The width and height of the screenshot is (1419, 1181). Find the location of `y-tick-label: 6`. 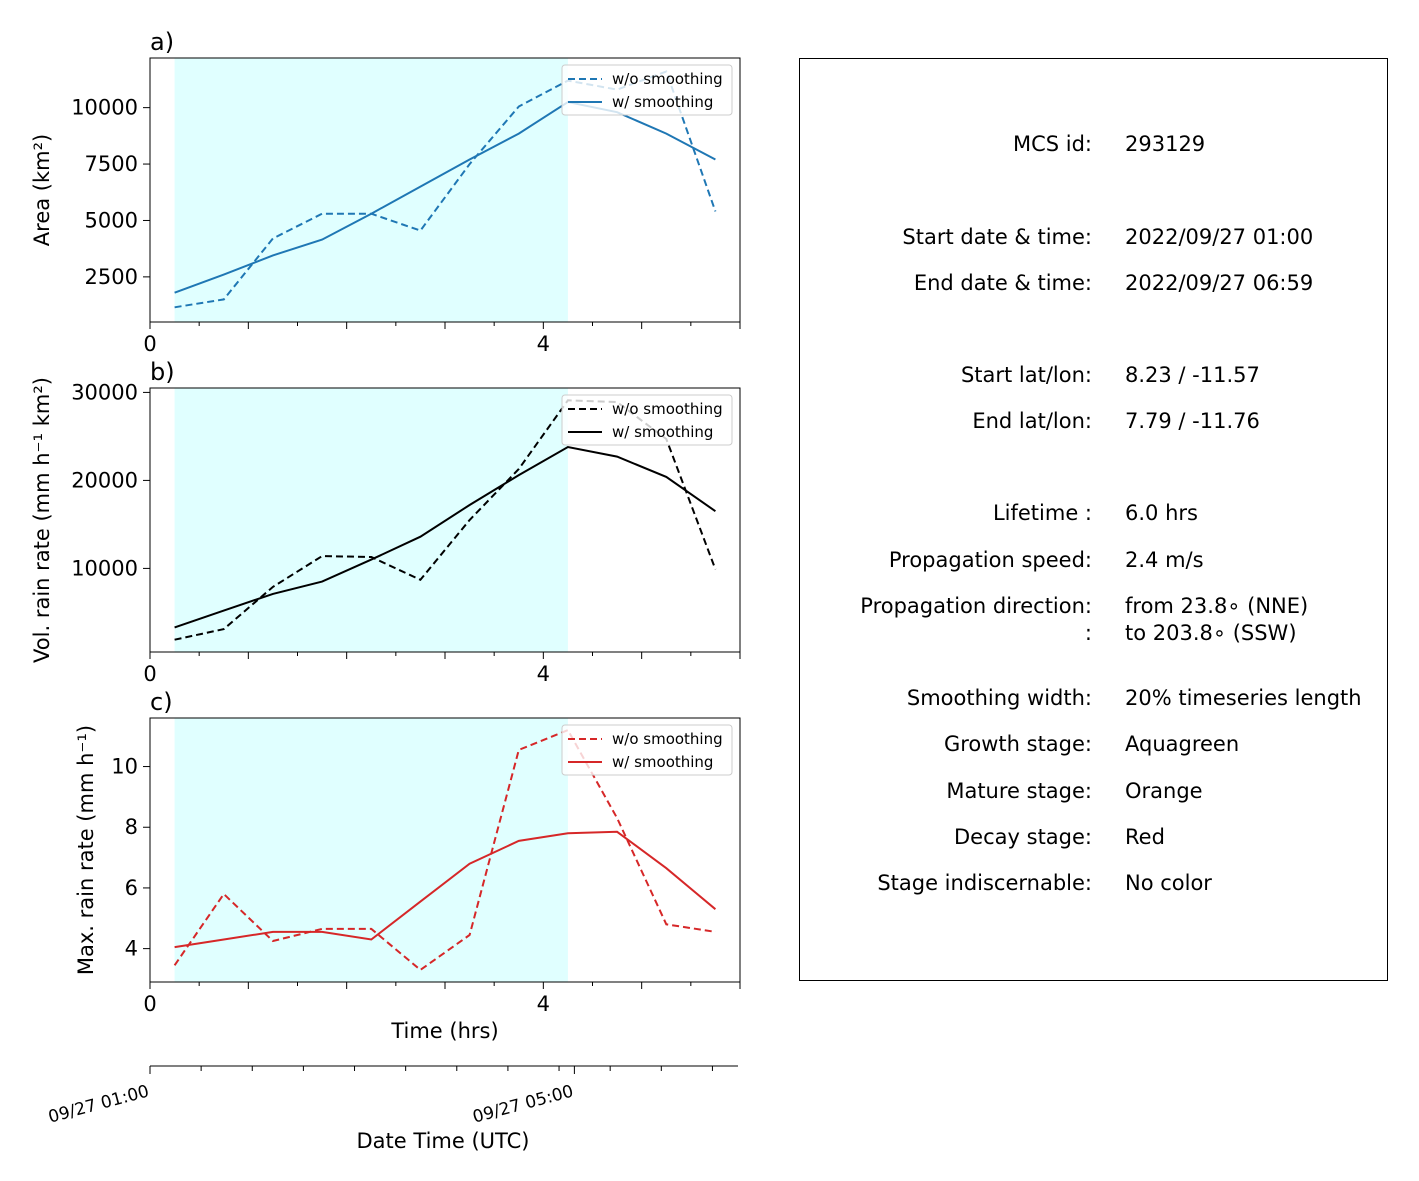

y-tick-label: 6 is located at coordinates (131, 888).